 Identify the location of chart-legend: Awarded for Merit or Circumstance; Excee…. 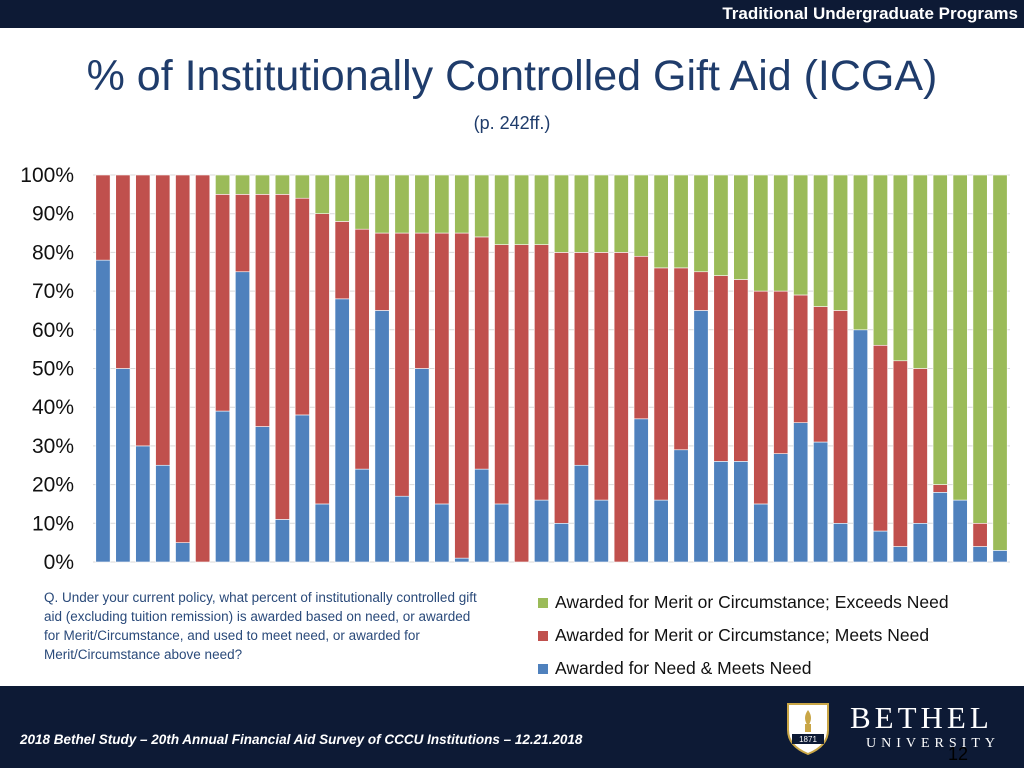
(743, 635).